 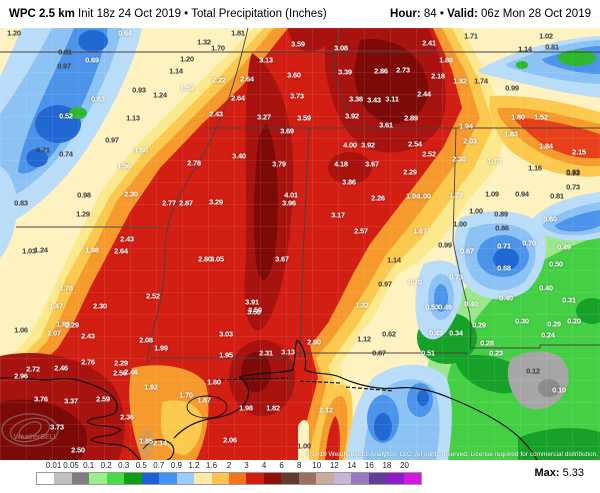 I want to click on max-label: Max:, so click(x=547, y=473).